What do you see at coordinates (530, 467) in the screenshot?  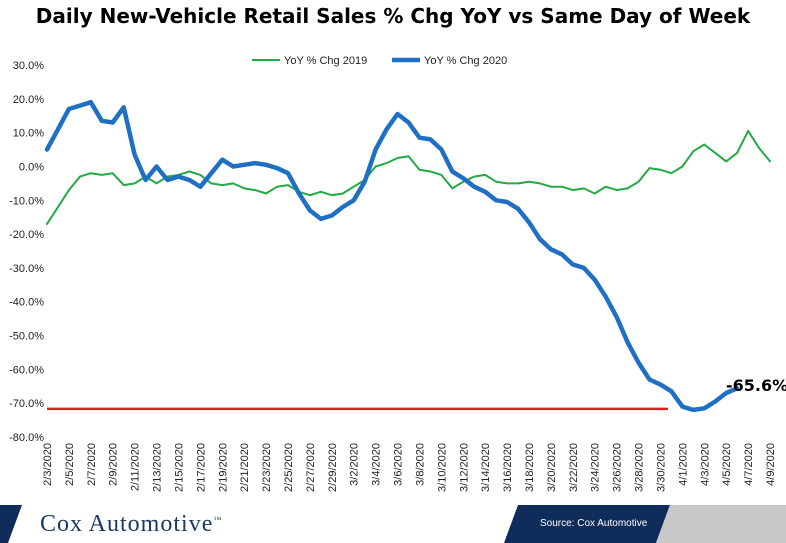 I see `x-tick-label: 3/18/2020` at bounding box center [530, 467].